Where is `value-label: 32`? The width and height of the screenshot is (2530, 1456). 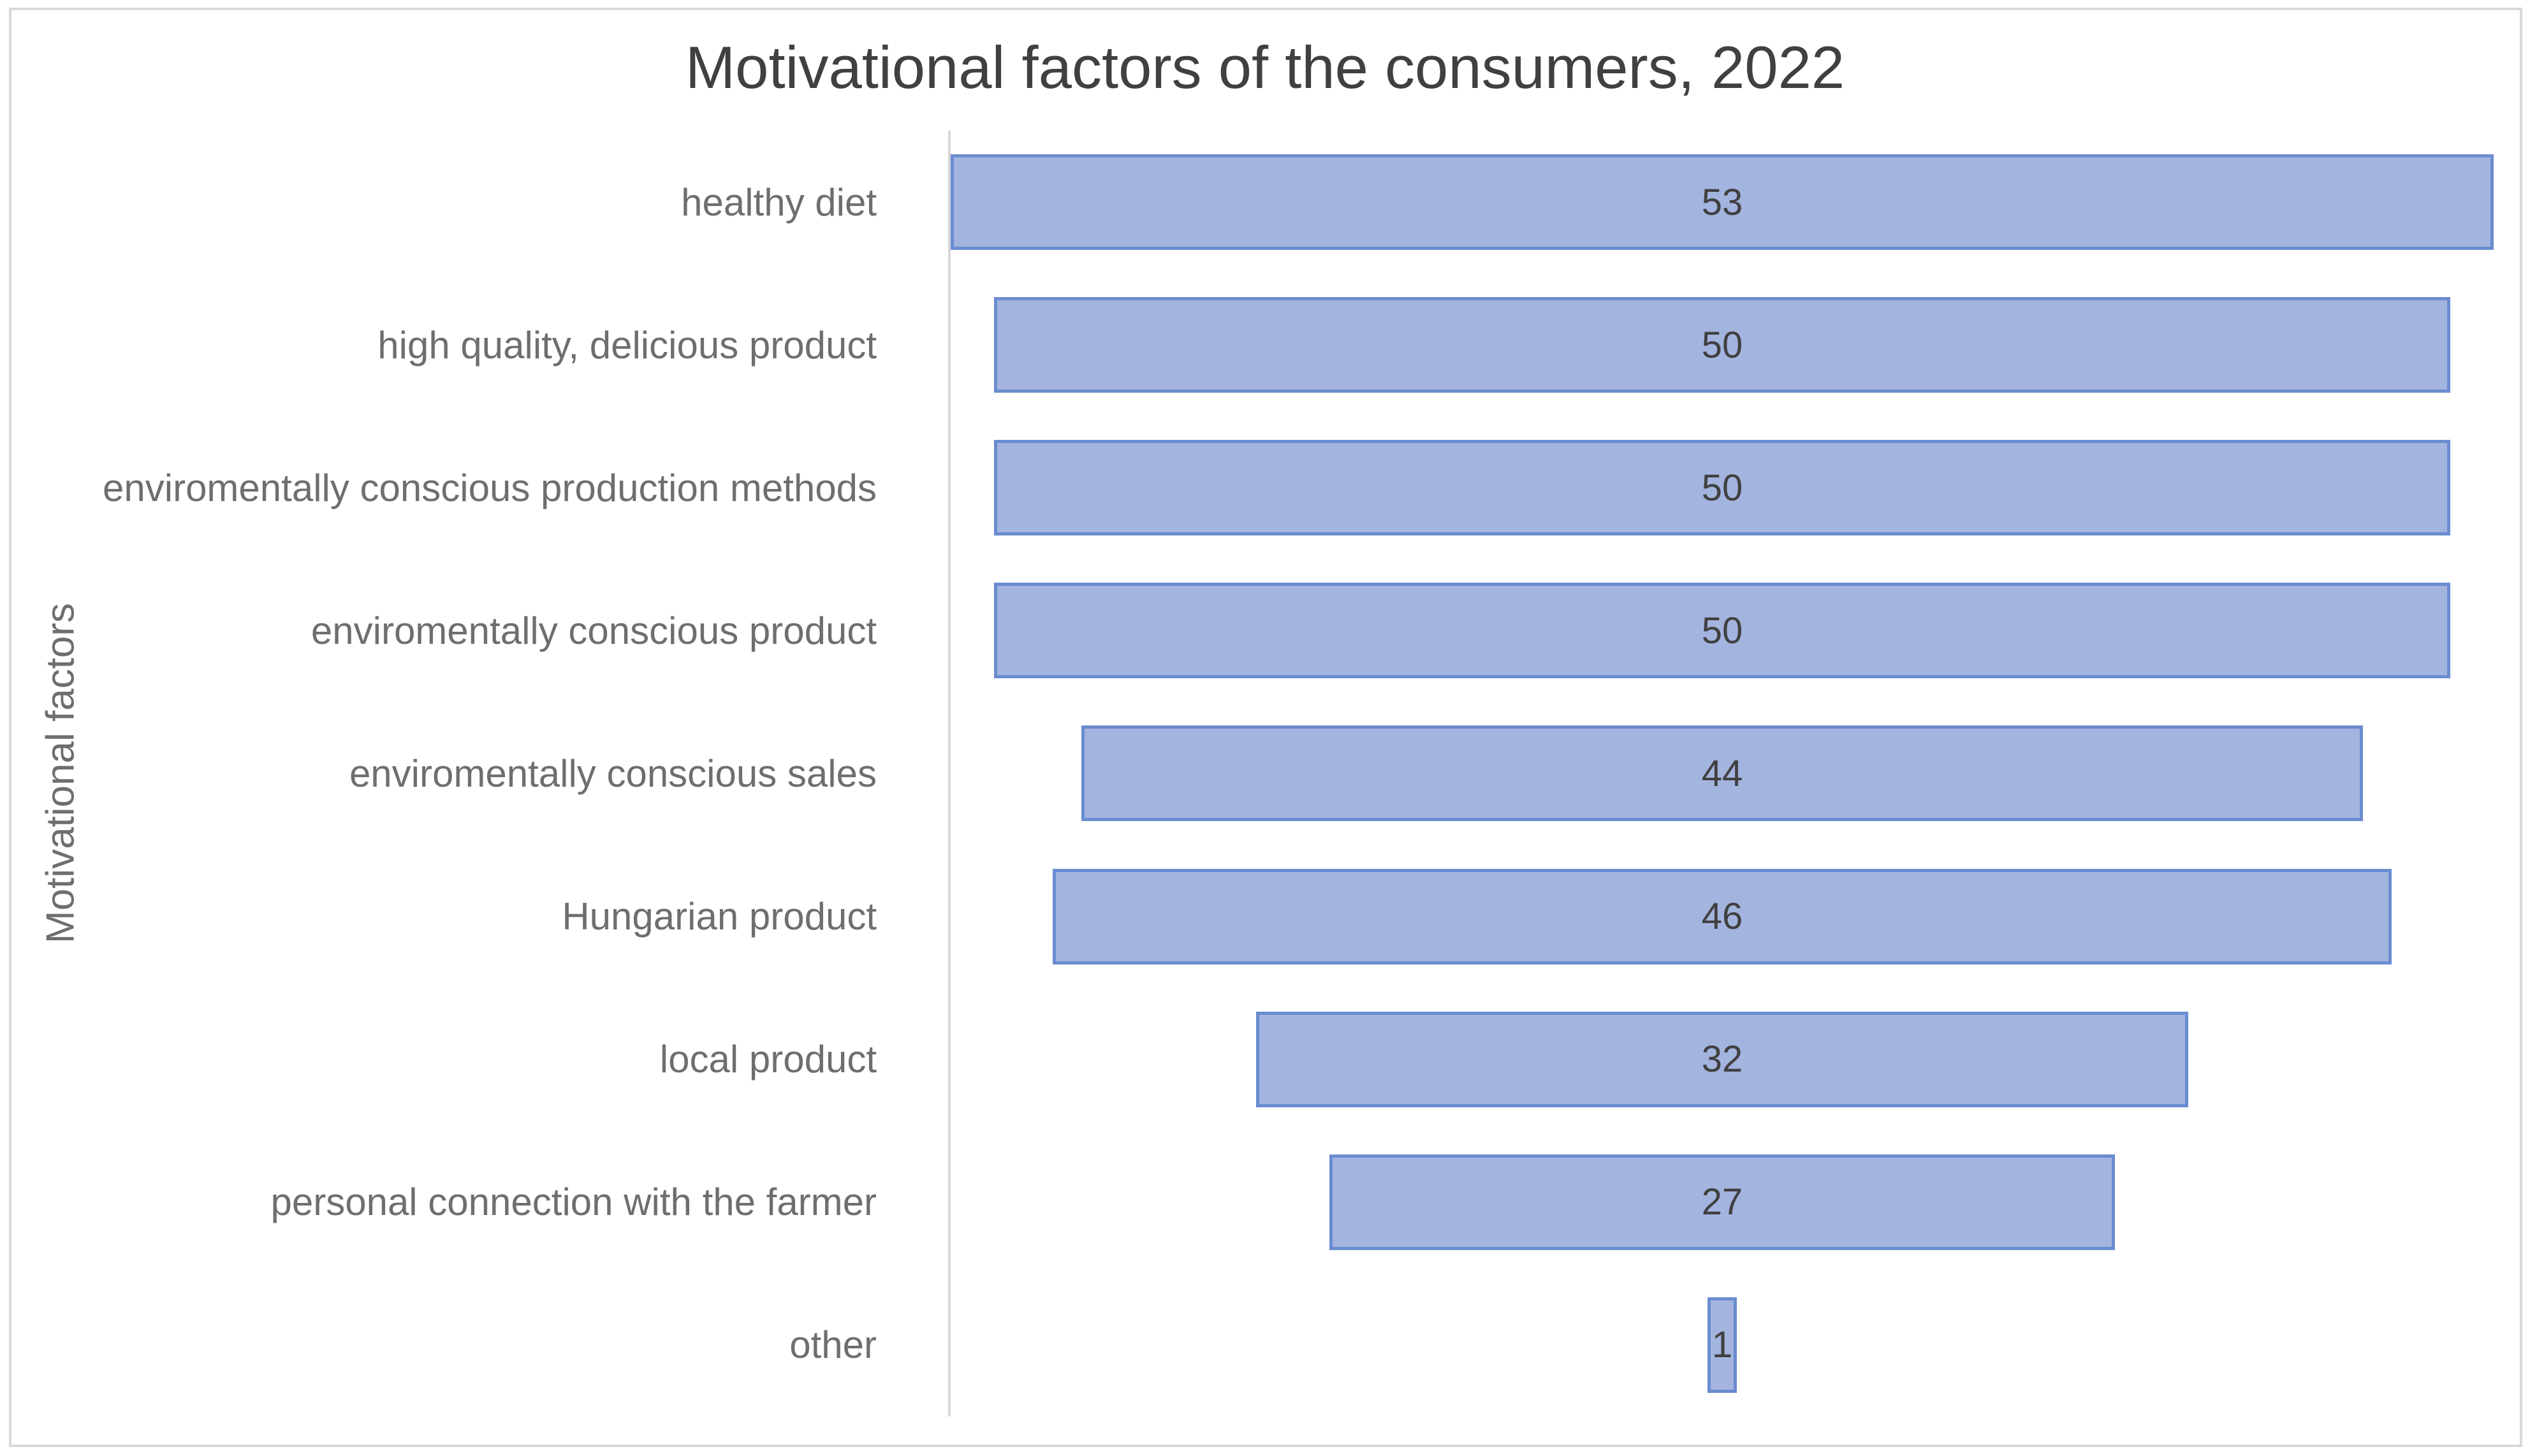
value-label: 32 is located at coordinates (1722, 1059).